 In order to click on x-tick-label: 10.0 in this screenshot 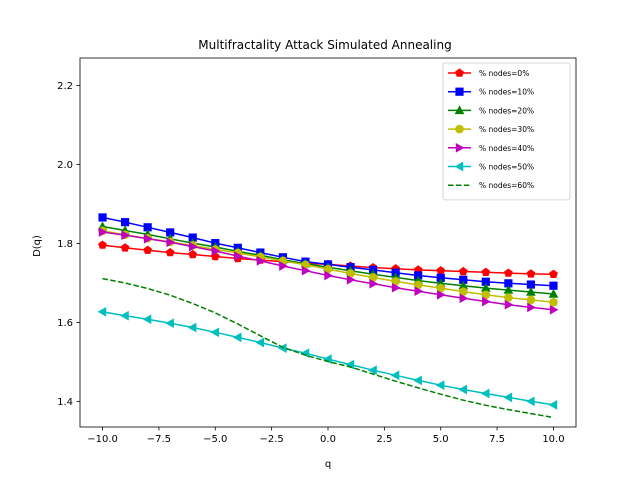, I will do `click(553, 439)`.